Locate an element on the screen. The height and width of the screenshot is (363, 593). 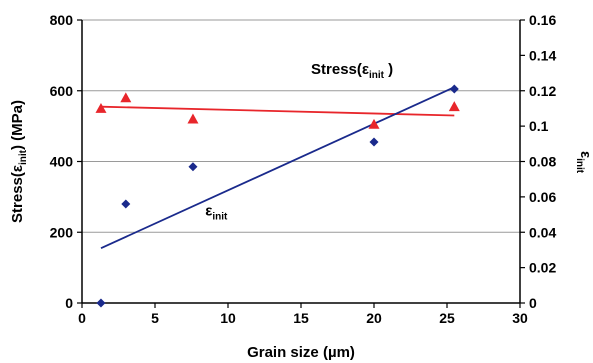
y-right-tick-label-3: 0.06 is located at coordinates (542, 197).